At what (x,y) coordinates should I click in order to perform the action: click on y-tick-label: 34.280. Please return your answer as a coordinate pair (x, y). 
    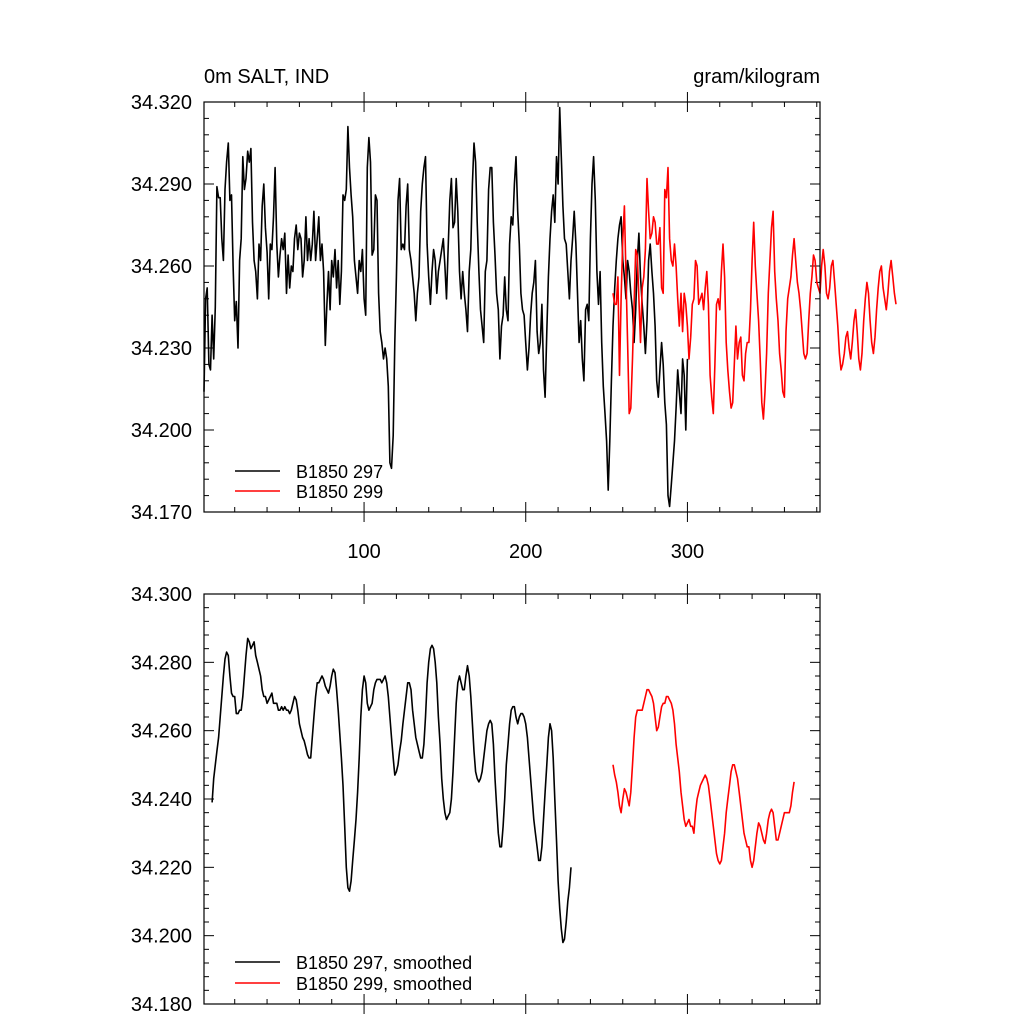
    Looking at the image, I should click on (161, 663).